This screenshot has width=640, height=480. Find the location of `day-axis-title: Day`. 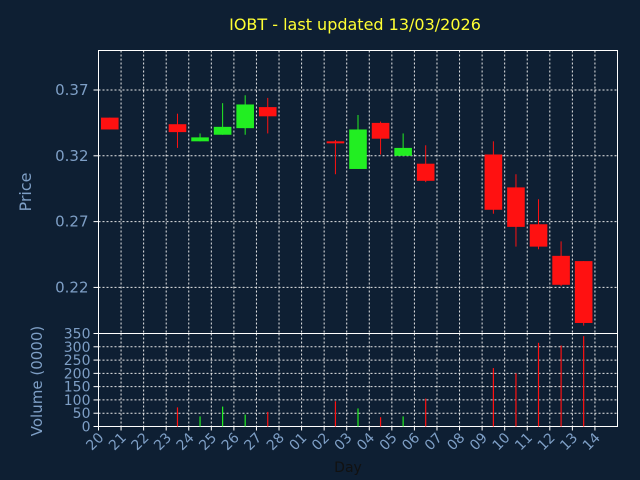

day-axis-title: Day is located at coordinates (348, 468).